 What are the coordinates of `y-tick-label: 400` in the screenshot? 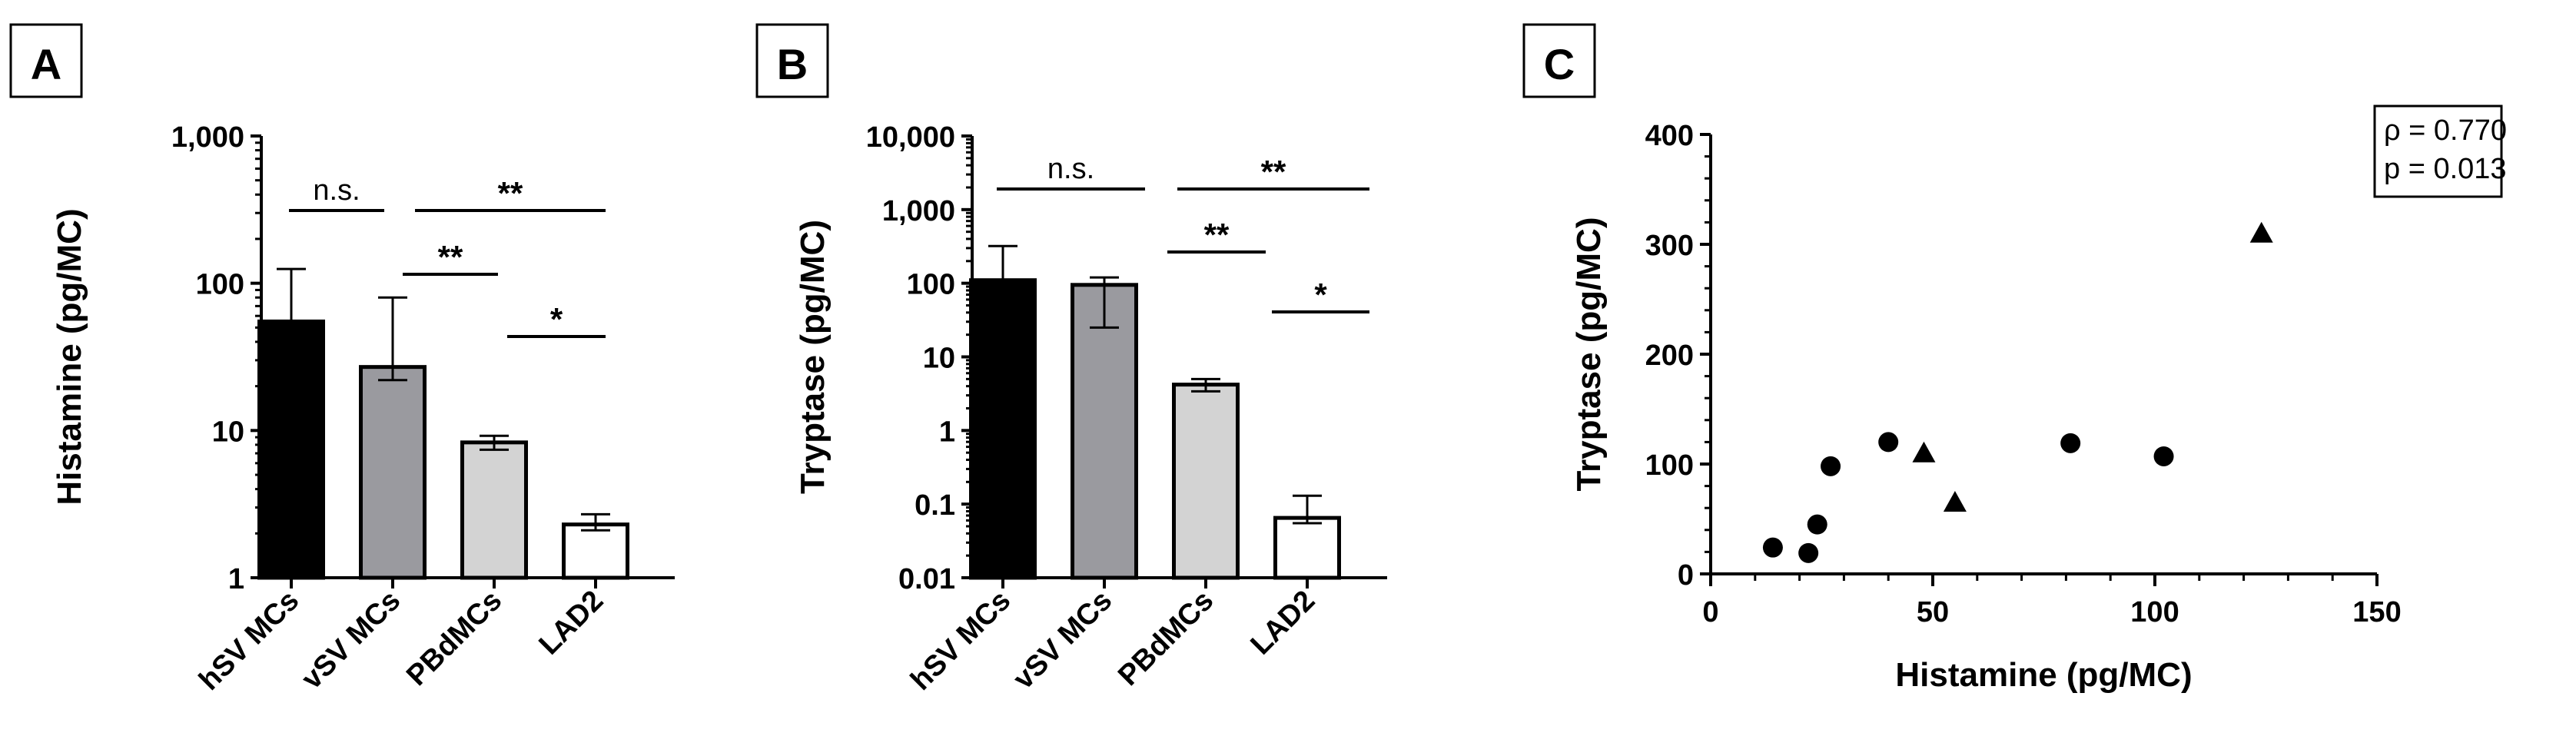 It's located at (1669, 136).